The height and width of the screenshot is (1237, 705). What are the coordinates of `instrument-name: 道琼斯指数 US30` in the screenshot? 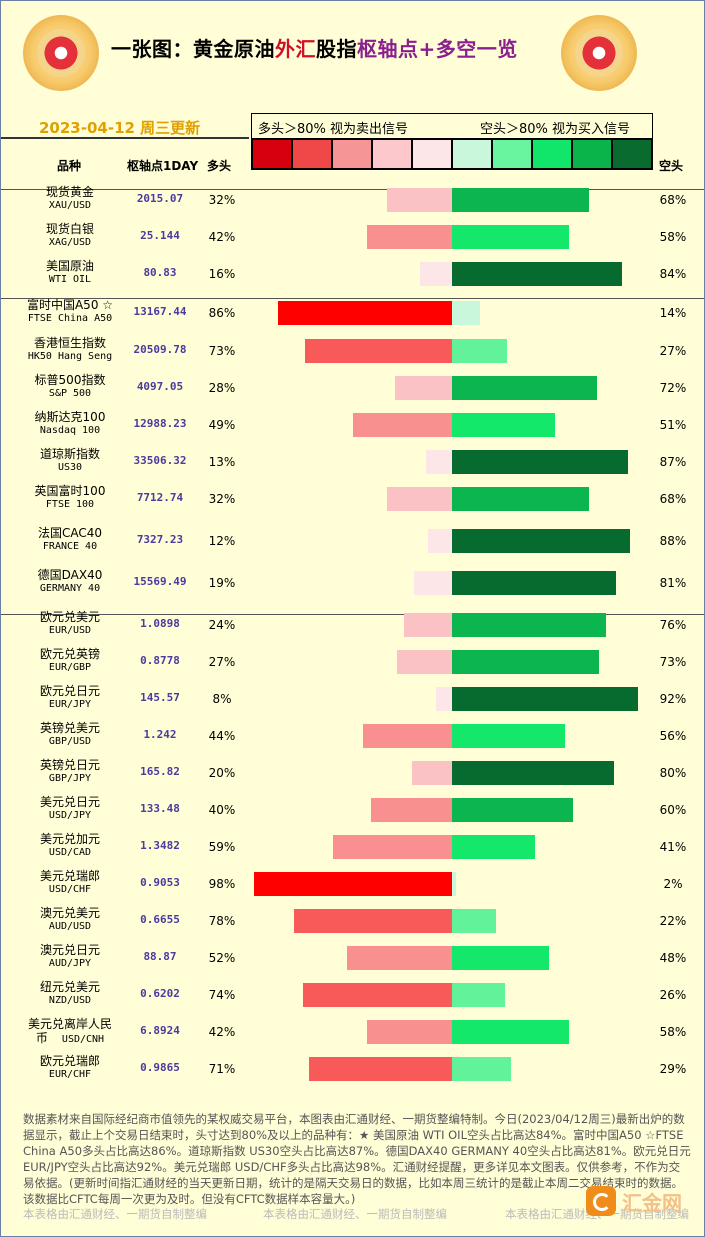 It's located at (70, 461).